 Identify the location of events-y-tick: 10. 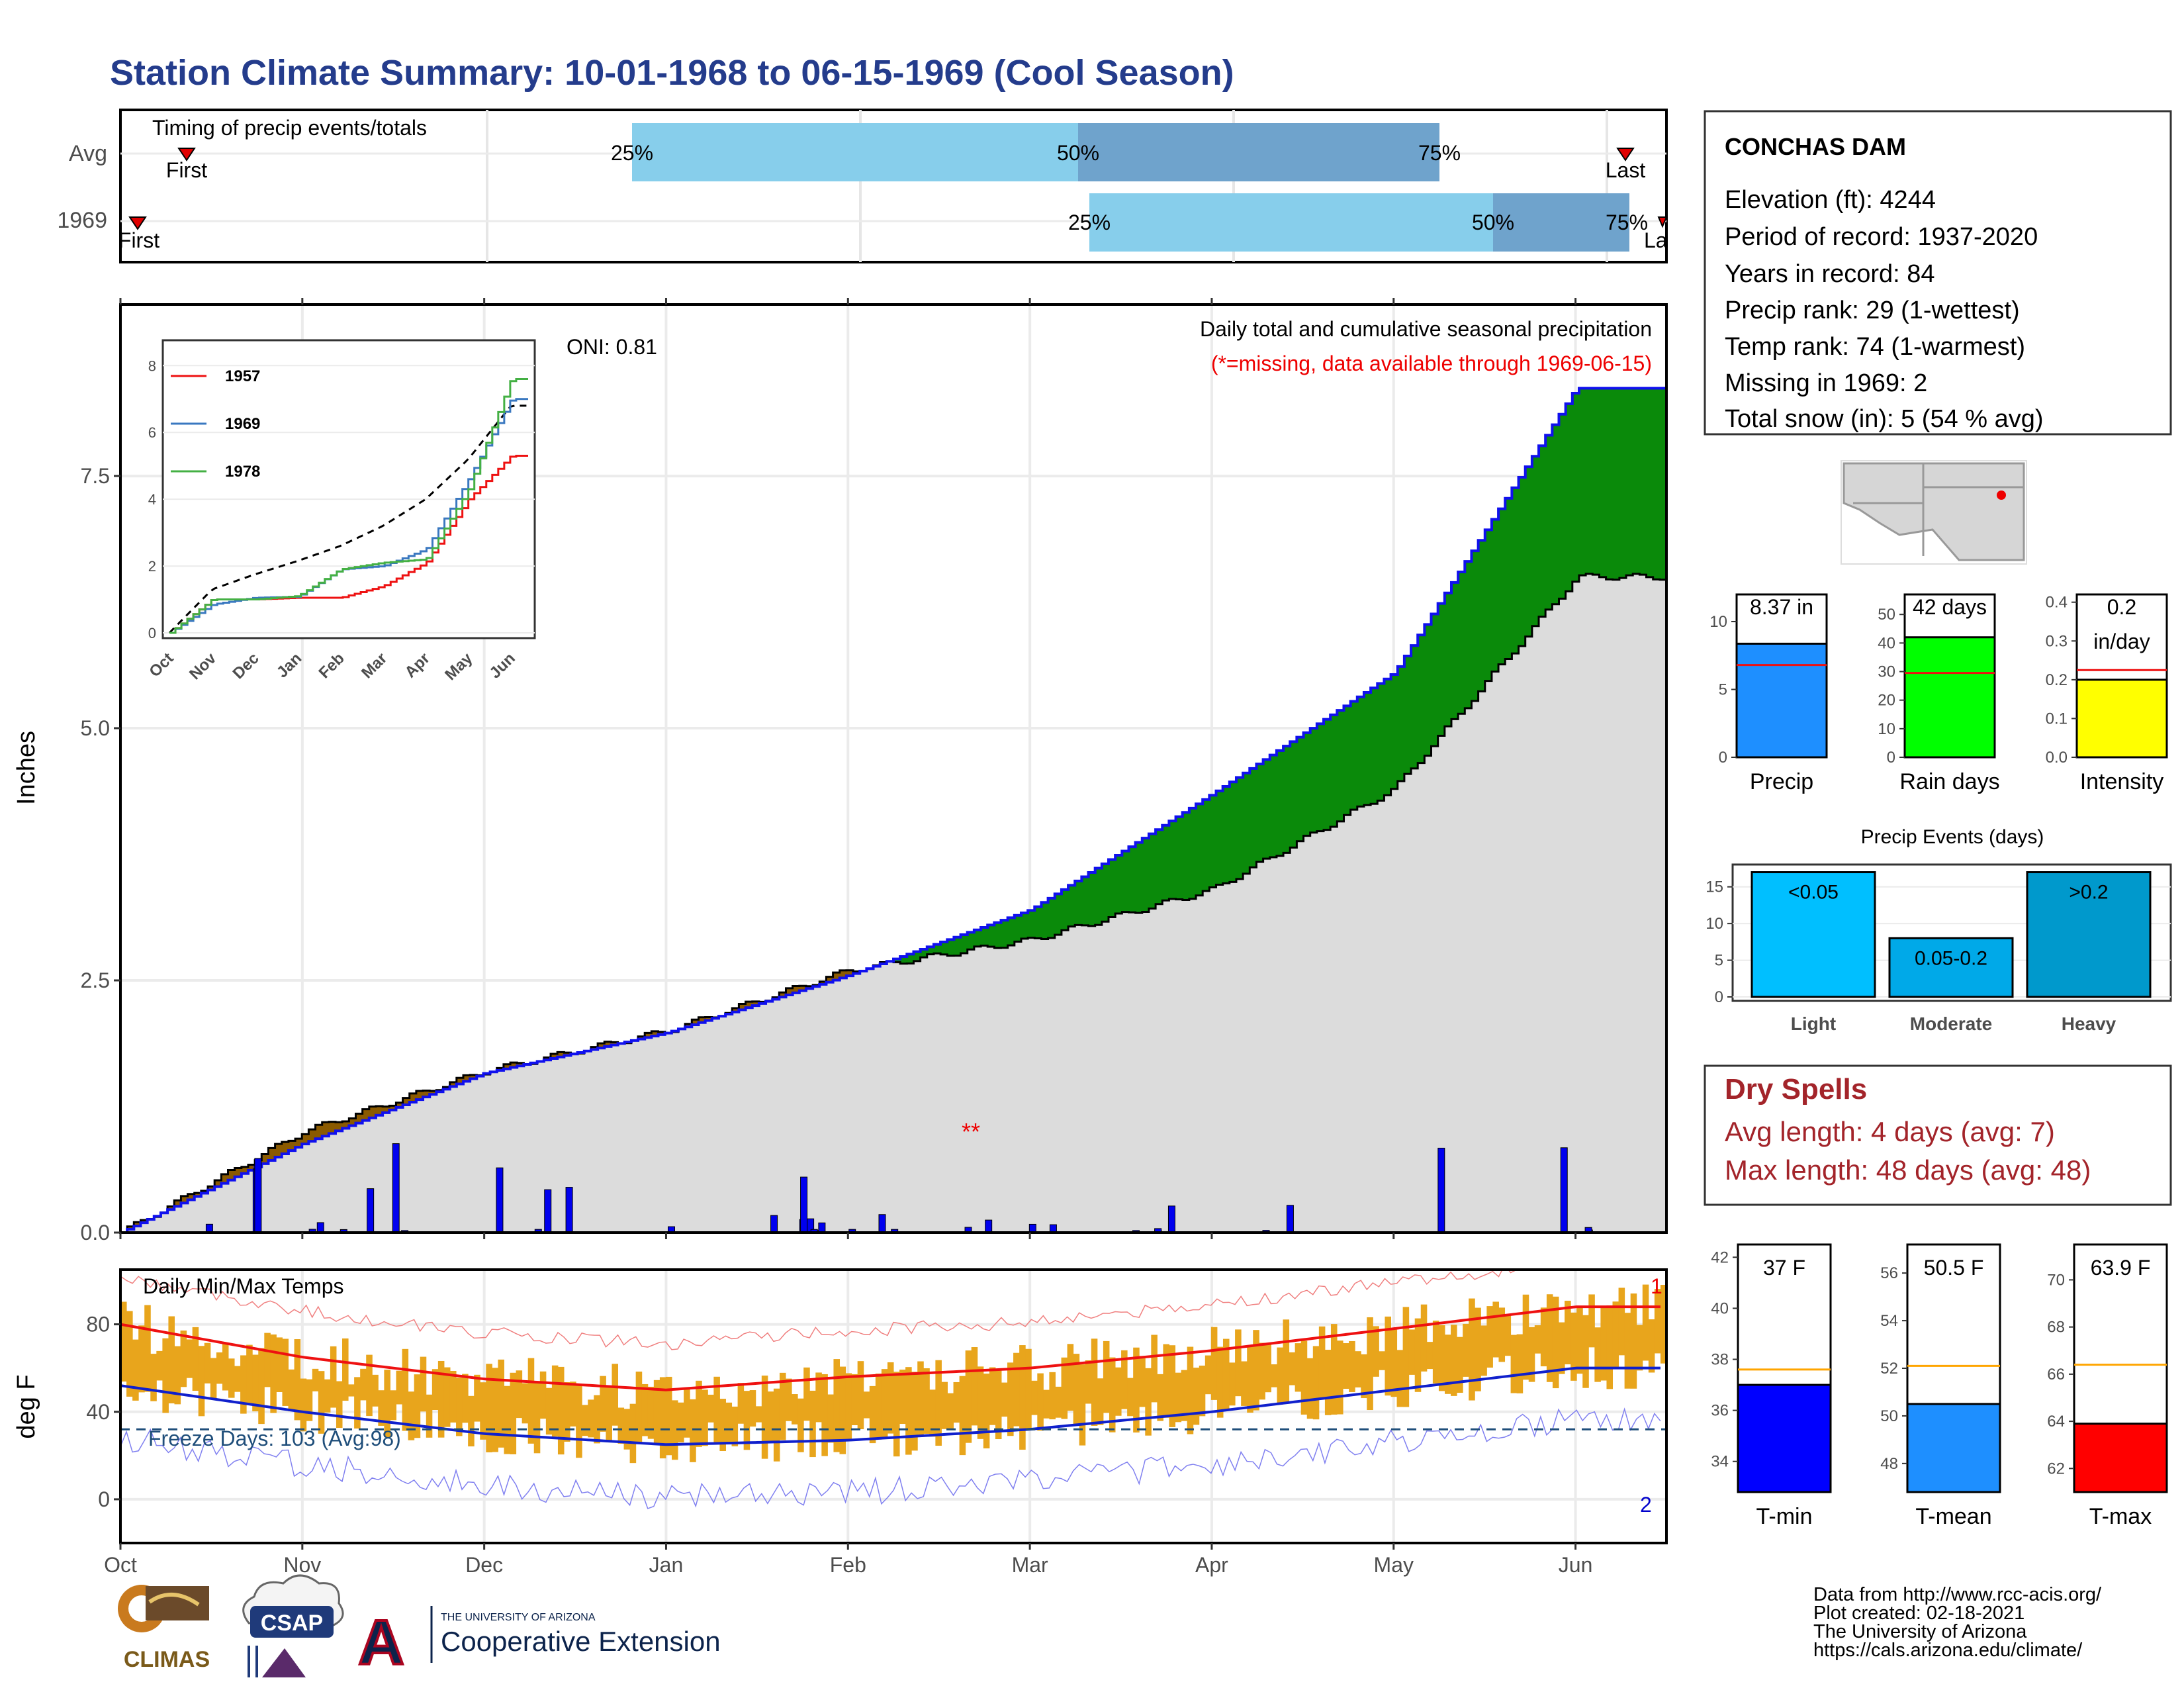
(1715, 924).